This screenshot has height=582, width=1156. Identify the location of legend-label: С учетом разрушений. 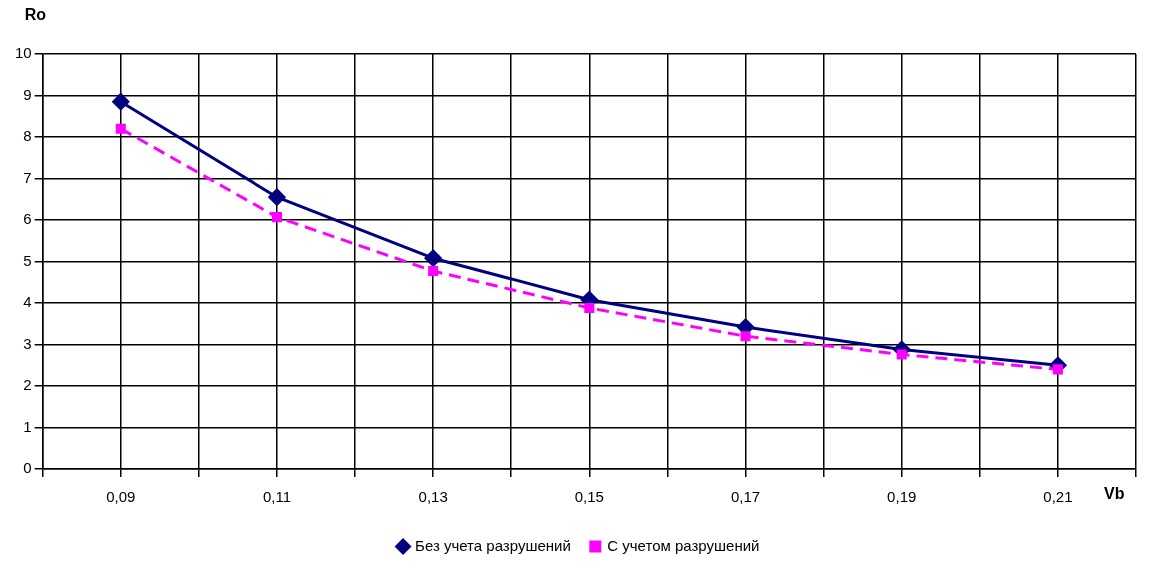
(683, 545).